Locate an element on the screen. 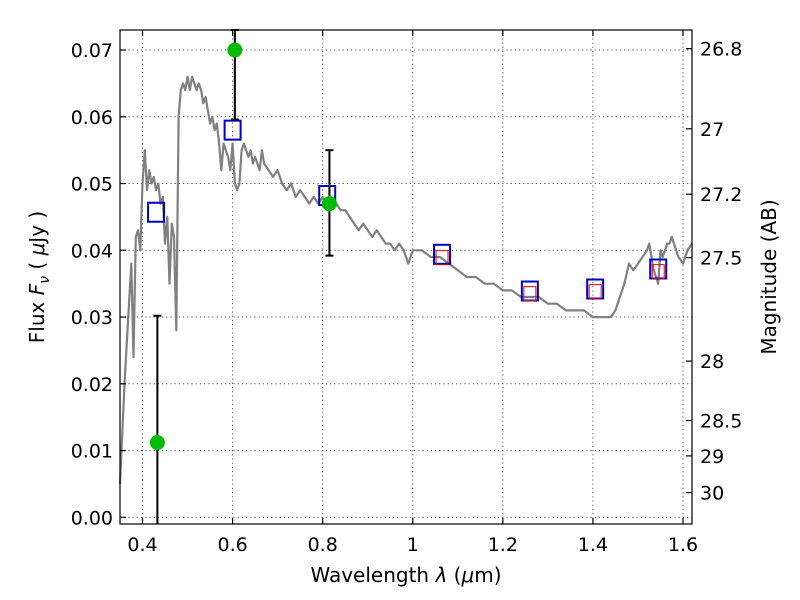  y-axis-label: Flux Fν ( μJy ) is located at coordinates (39, 277).